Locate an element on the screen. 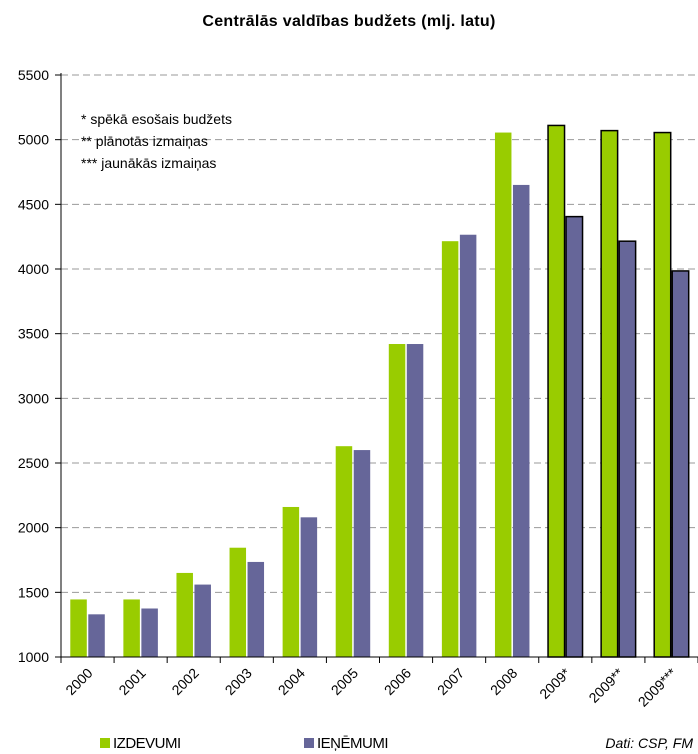  y-tick-label: 3500 is located at coordinates (33, 334).